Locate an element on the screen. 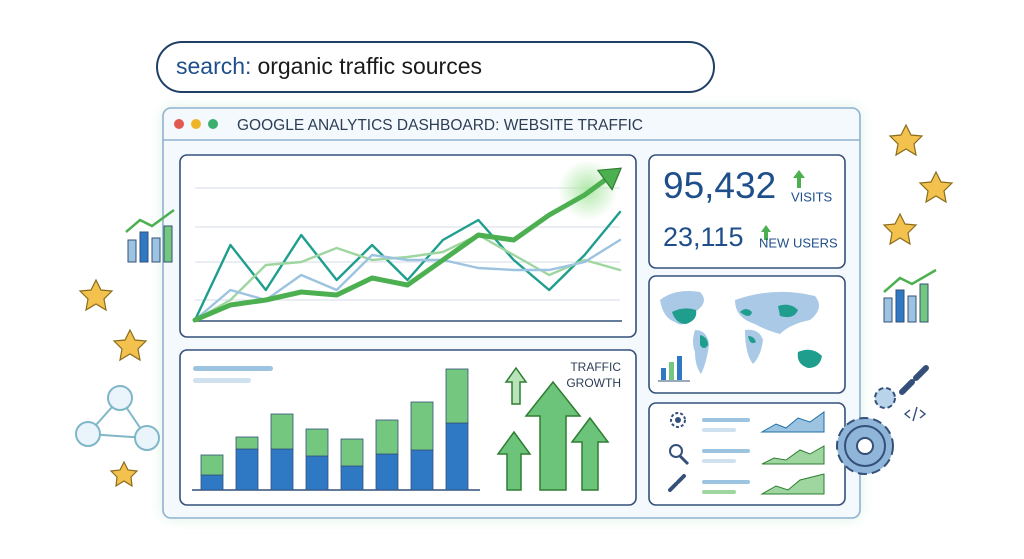 Image resolution: width=1024 pixels, height=559 pixels. stats-panel is located at coordinates (747, 211).